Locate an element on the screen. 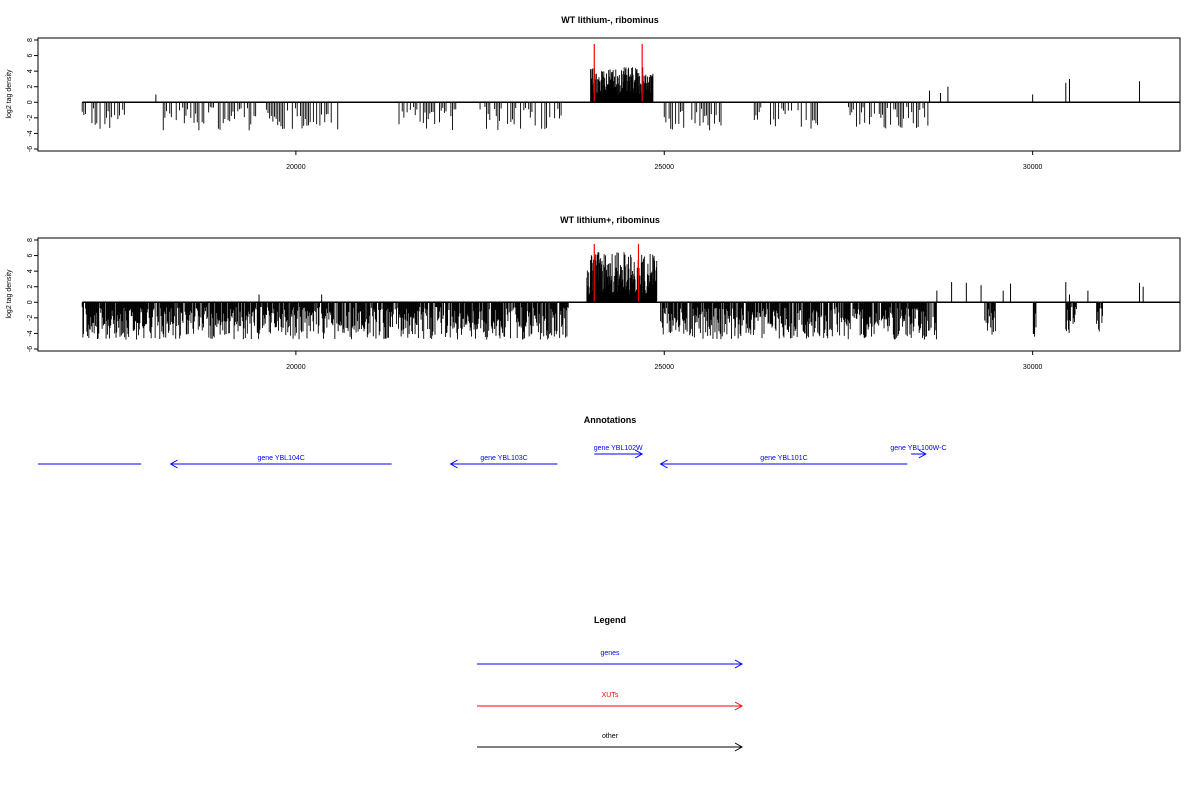 The width and height of the screenshot is (1200, 800). panel-title: WT lithium-, ribominus is located at coordinates (610, 20).